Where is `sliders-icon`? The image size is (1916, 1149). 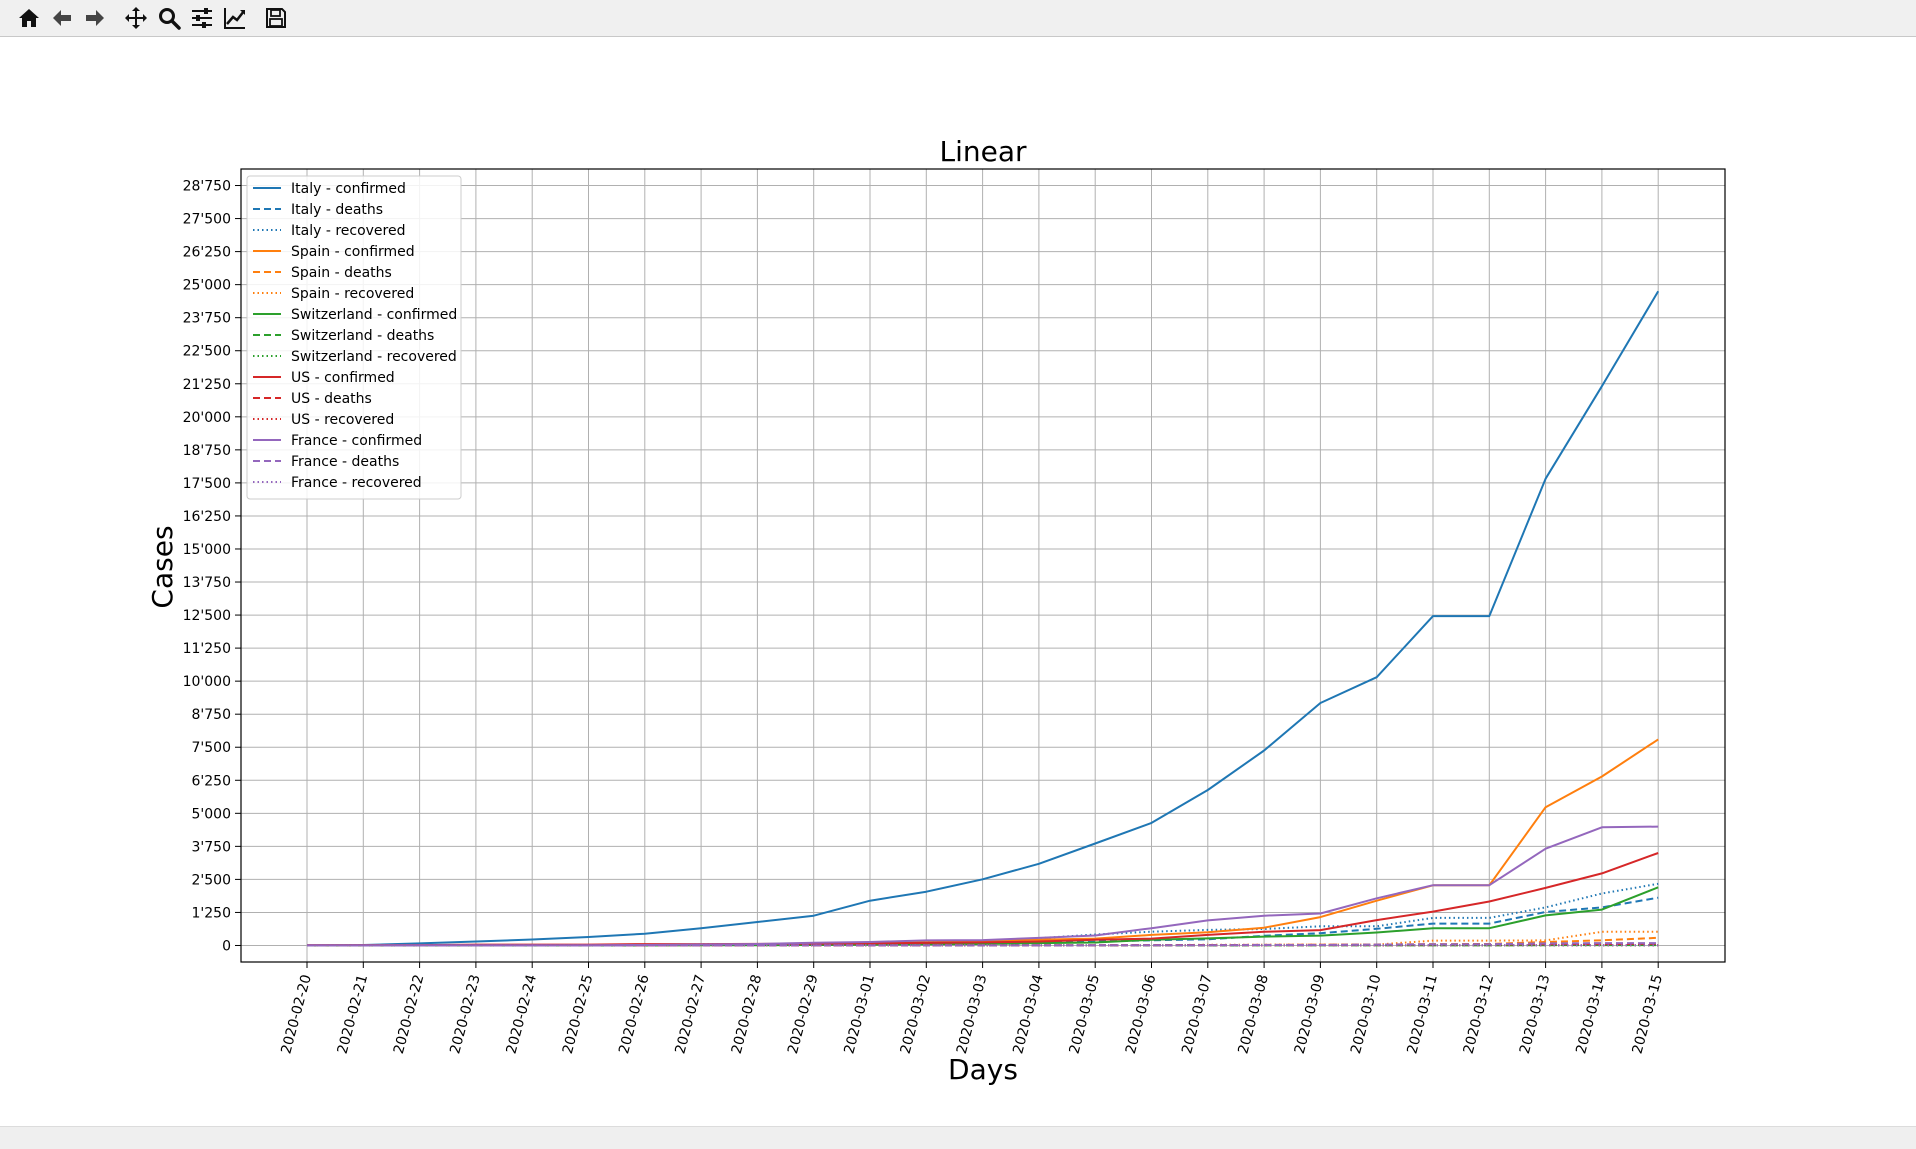 sliders-icon is located at coordinates (202, 18).